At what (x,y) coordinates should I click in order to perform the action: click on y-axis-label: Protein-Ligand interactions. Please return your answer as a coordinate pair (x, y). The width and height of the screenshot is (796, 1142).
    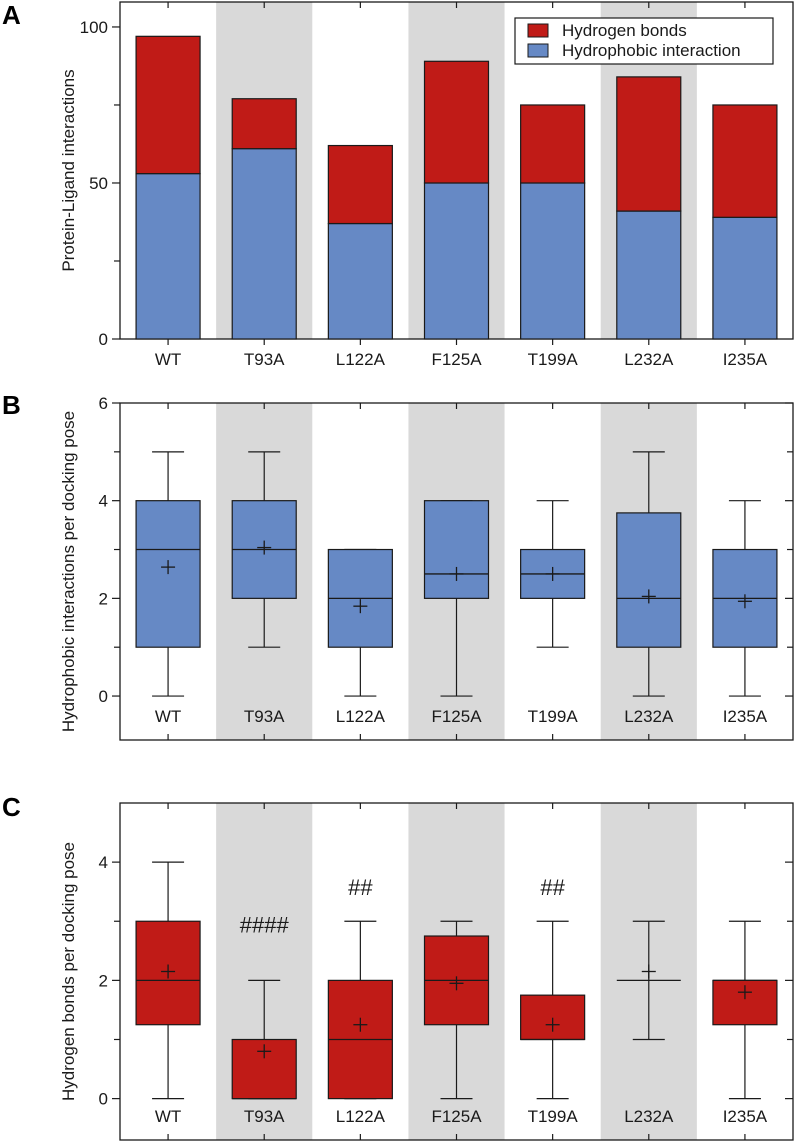
    Looking at the image, I should click on (68, 170).